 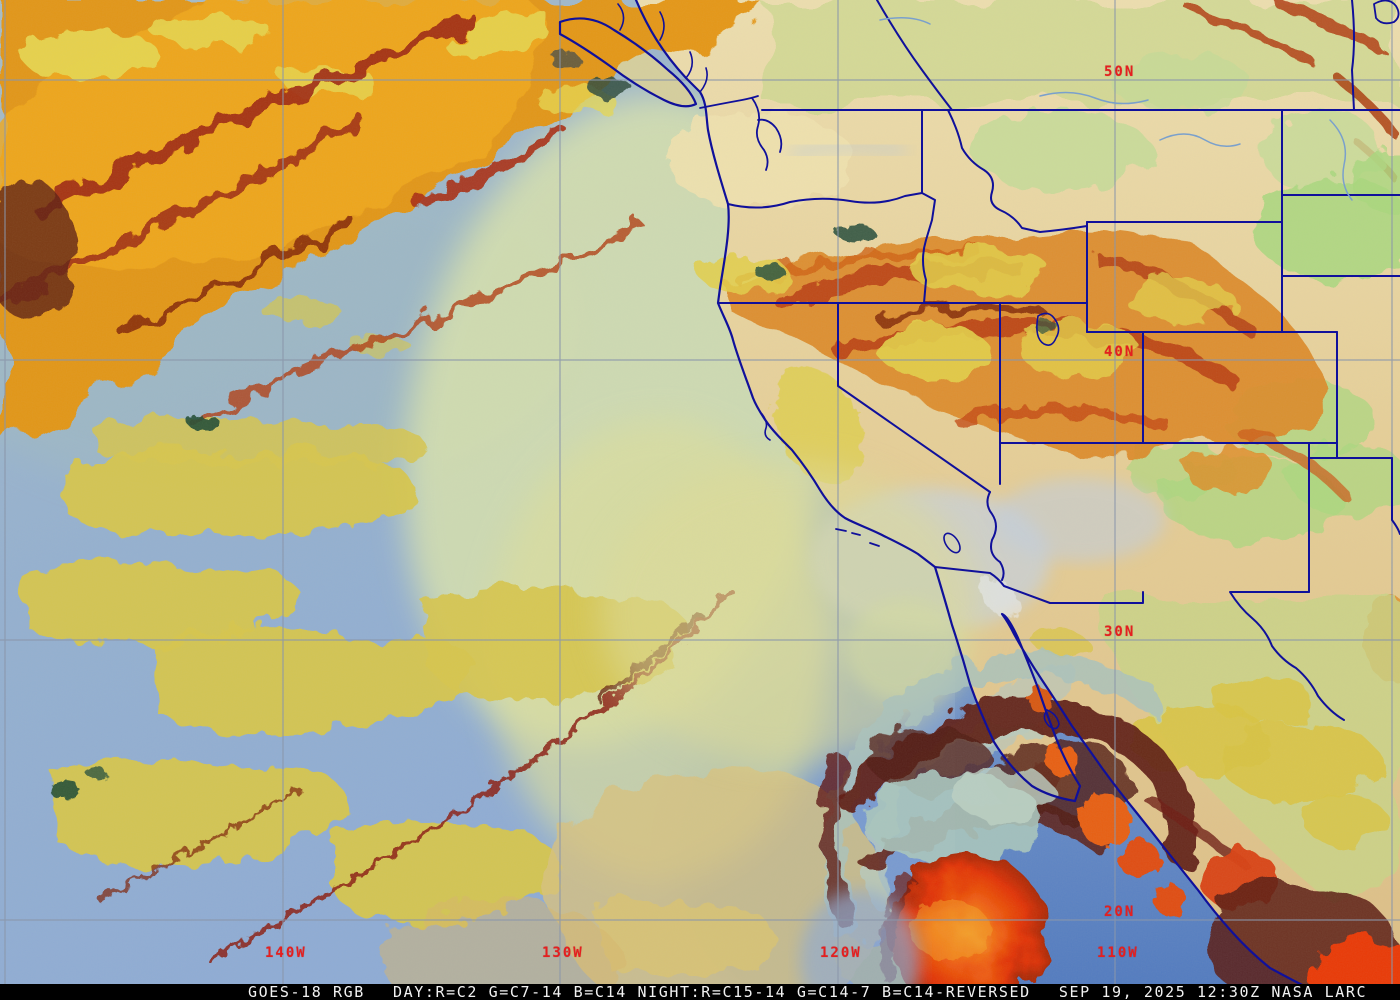 What do you see at coordinates (563, 953) in the screenshot?
I see `lon-label-130w: 130W` at bounding box center [563, 953].